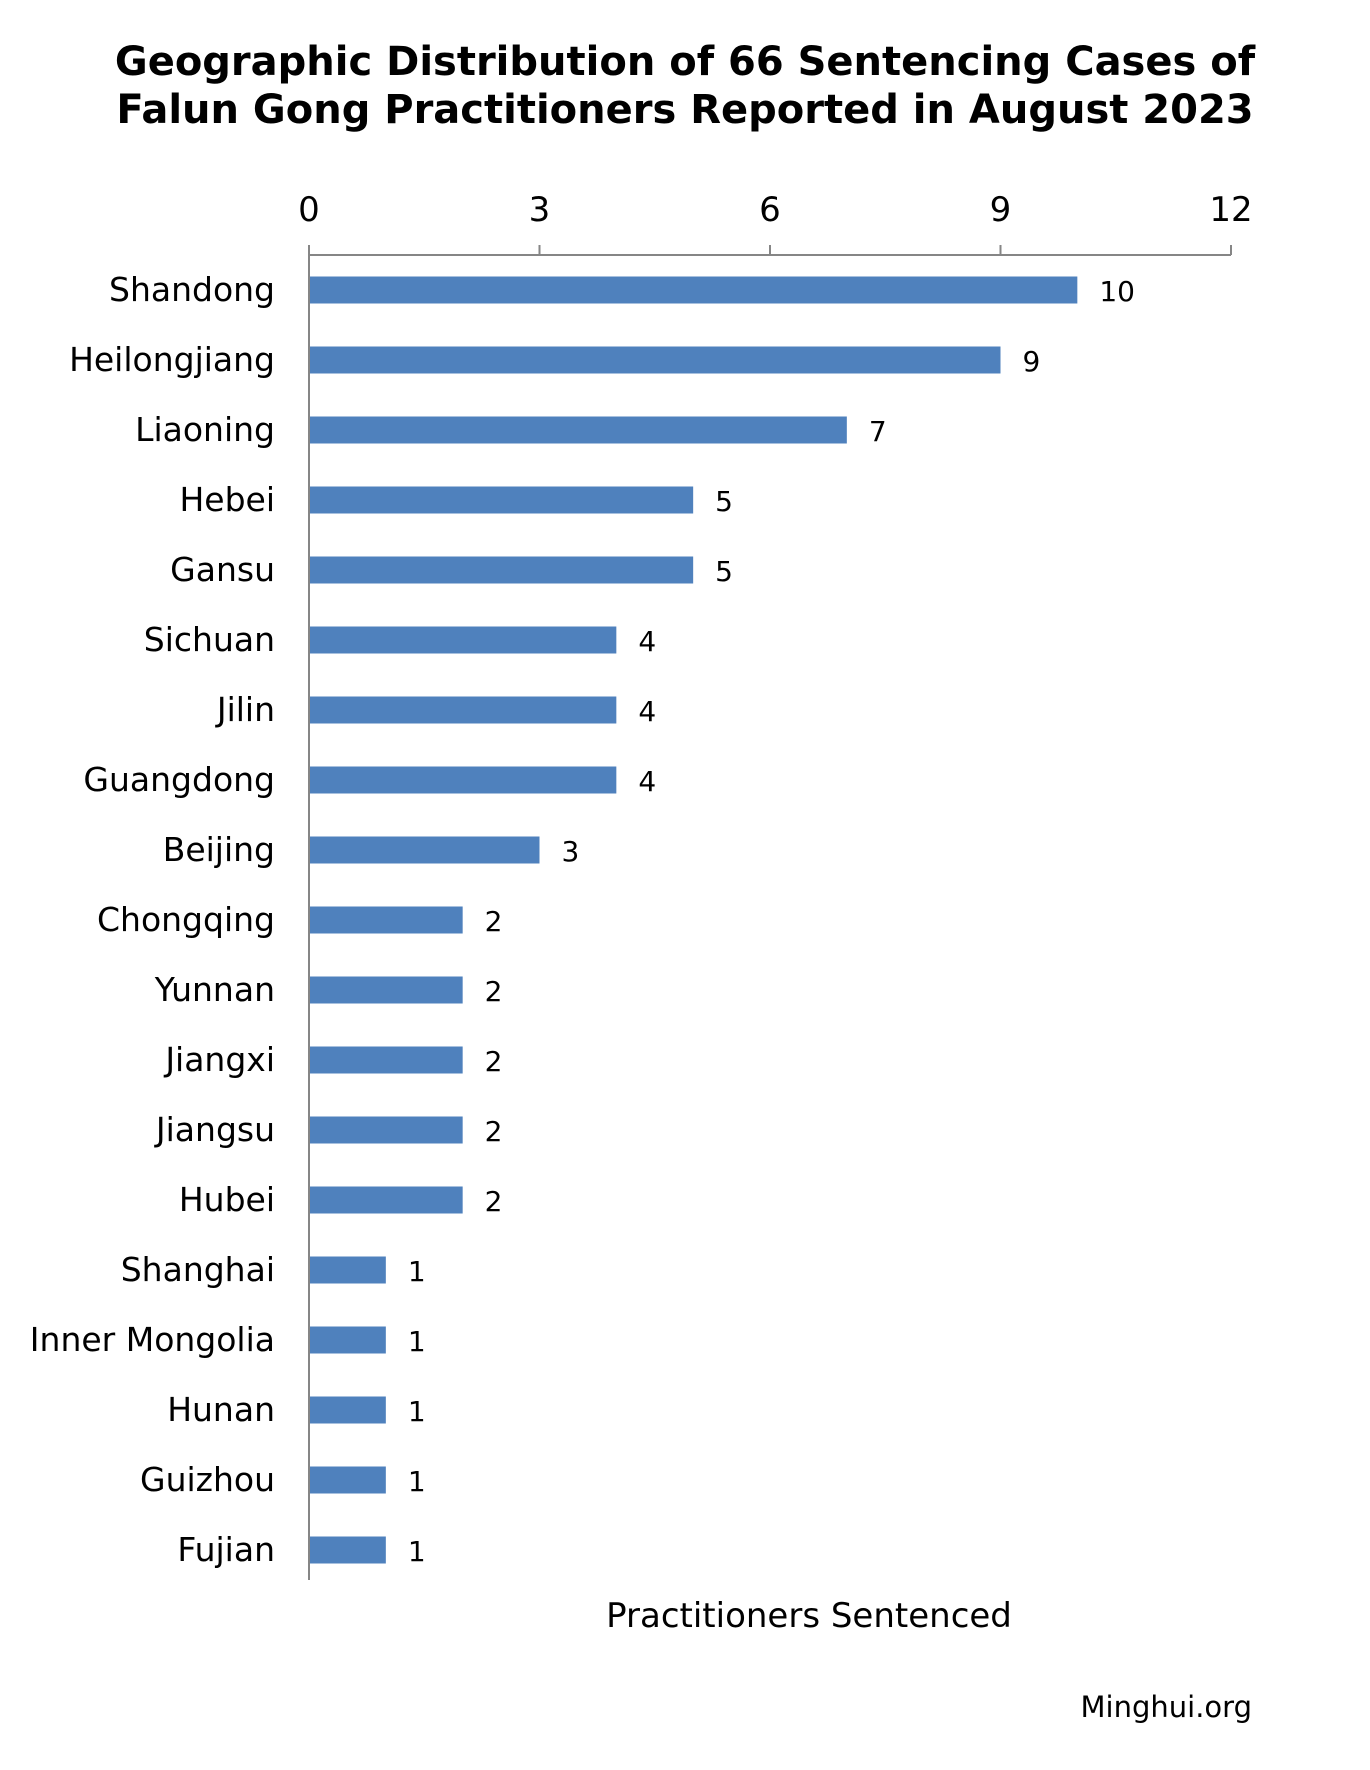 This screenshot has height=1770, width=1370. What do you see at coordinates (219, 849) in the screenshot?
I see `category-label: Beijing` at bounding box center [219, 849].